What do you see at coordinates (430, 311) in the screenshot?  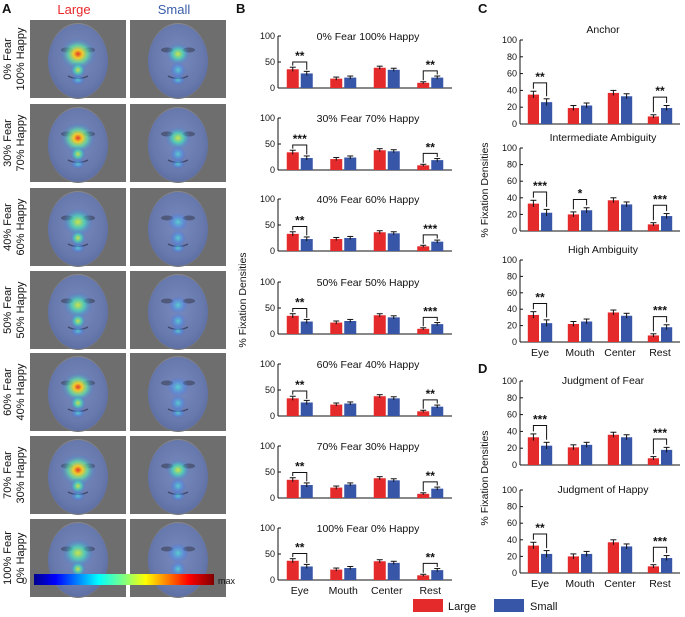 I see `significance-label: ***` at bounding box center [430, 311].